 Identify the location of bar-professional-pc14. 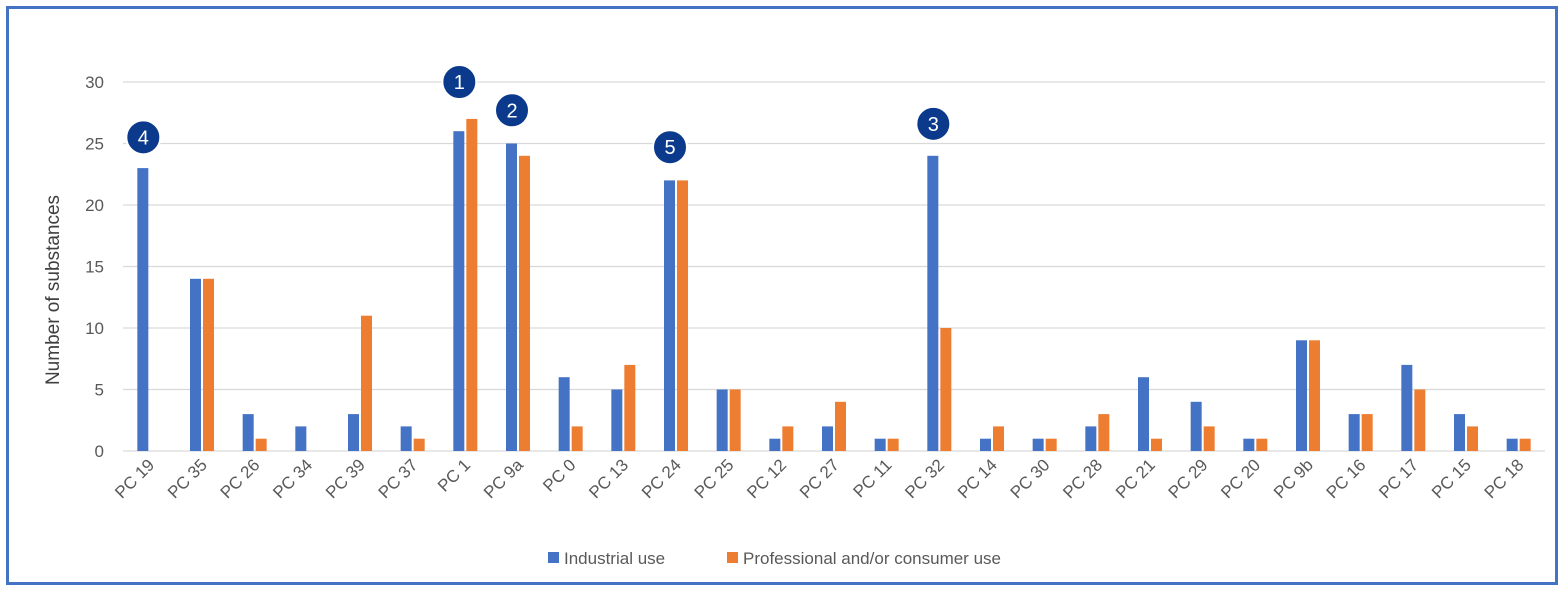
(998, 438).